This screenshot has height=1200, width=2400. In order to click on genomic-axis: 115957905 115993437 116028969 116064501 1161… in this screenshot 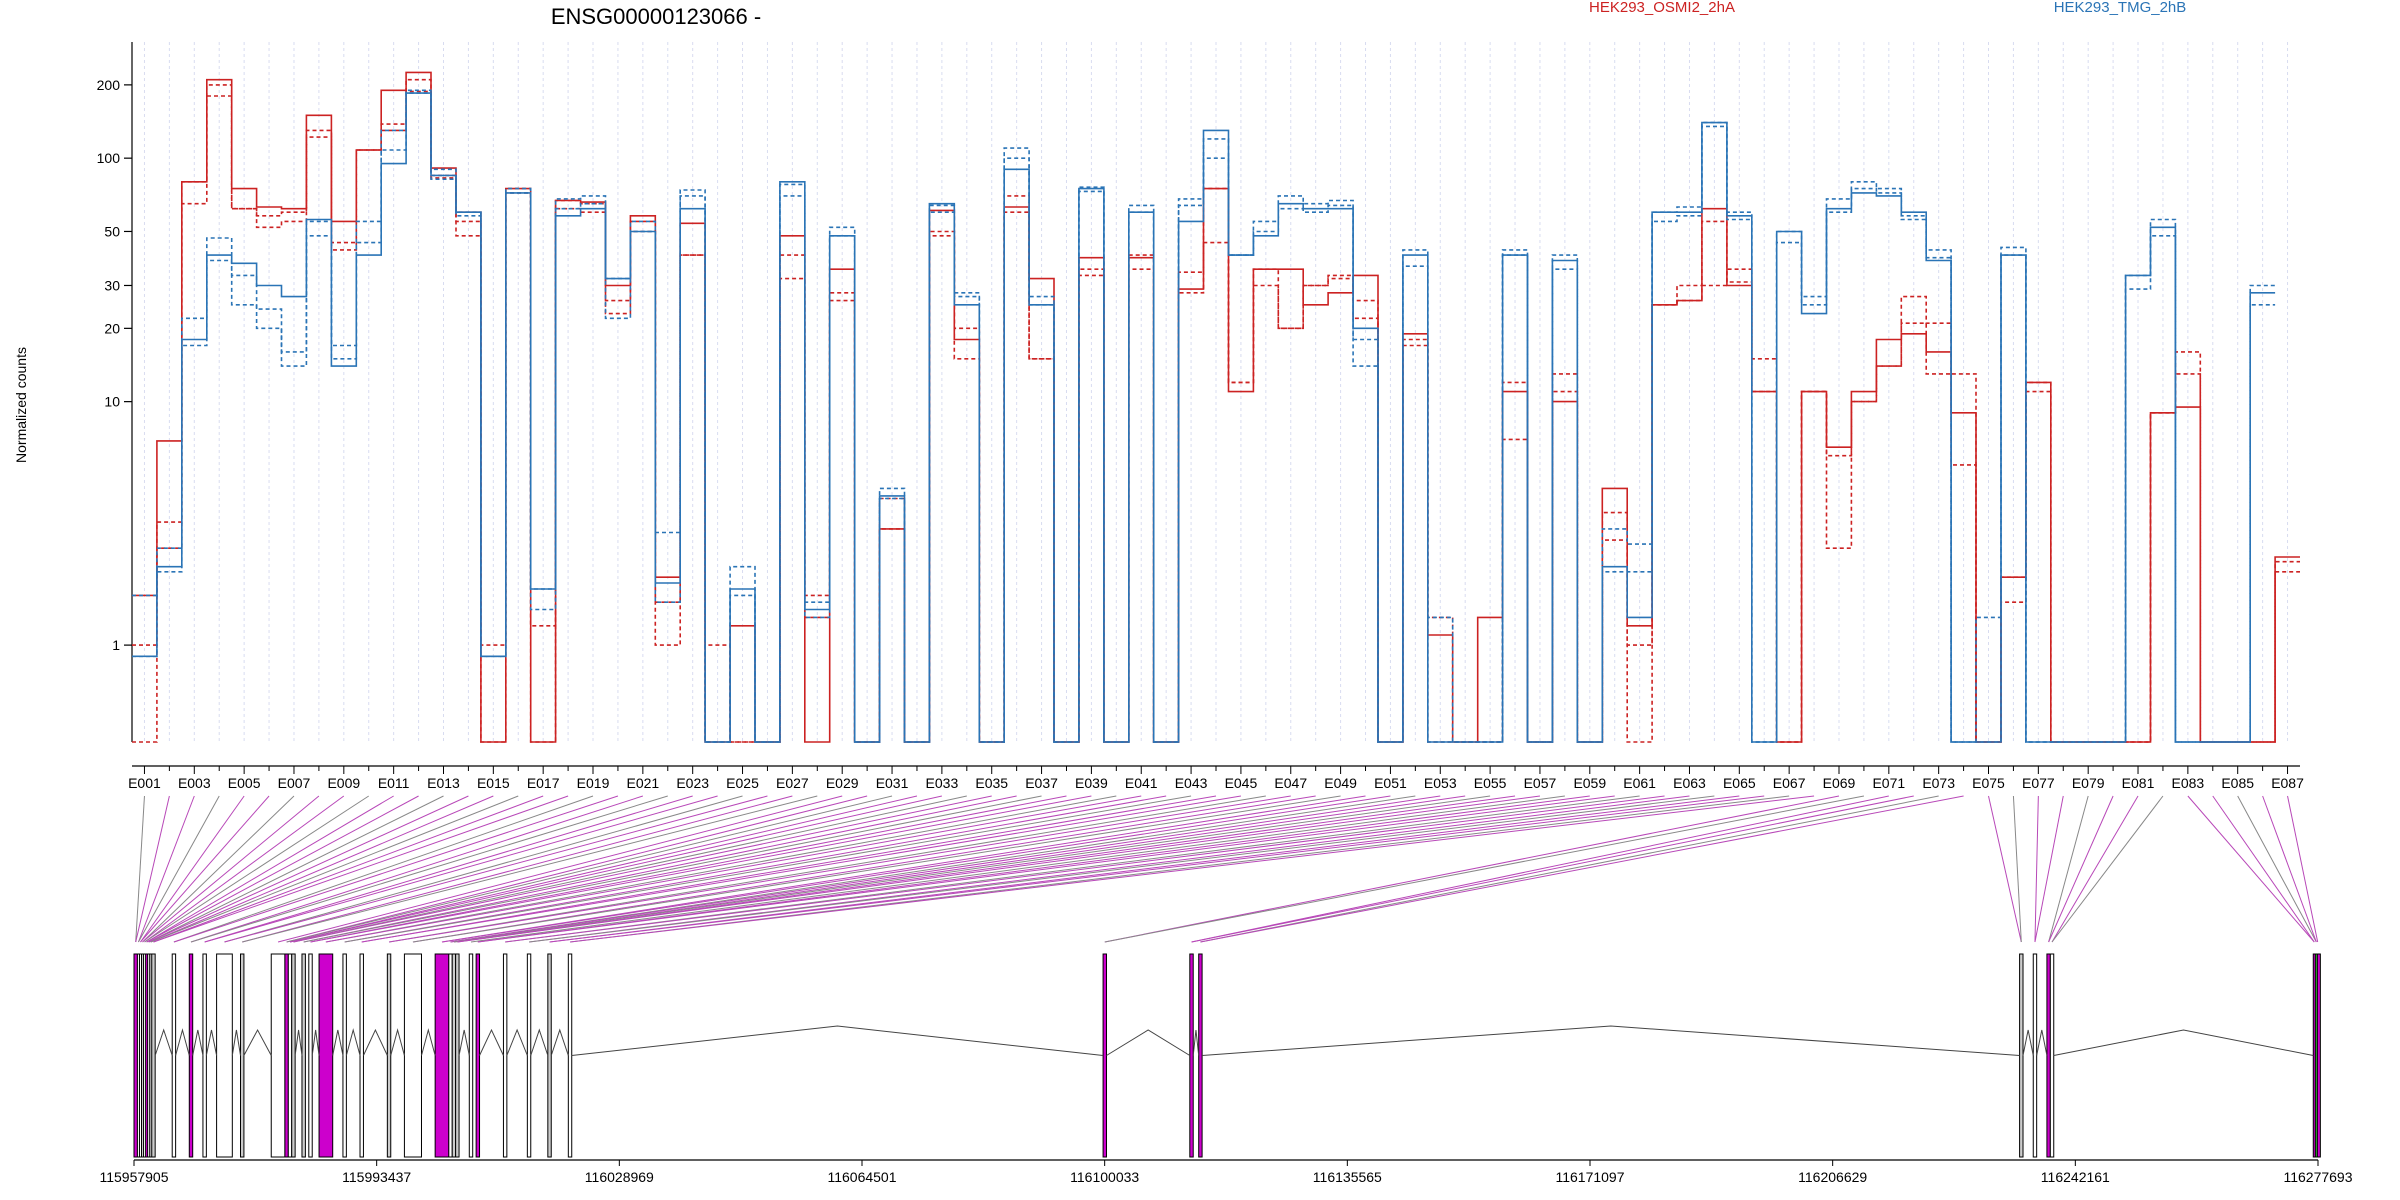, I will do `click(1226, 1172)`.